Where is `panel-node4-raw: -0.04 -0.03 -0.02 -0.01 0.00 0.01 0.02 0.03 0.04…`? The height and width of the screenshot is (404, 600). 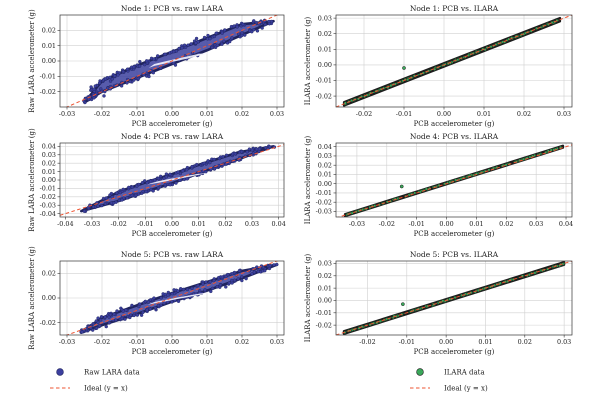 panel-node4-raw: -0.04 -0.03 -0.02 -0.01 0.00 0.01 0.02 0.03 0.04… is located at coordinates (157, 183).